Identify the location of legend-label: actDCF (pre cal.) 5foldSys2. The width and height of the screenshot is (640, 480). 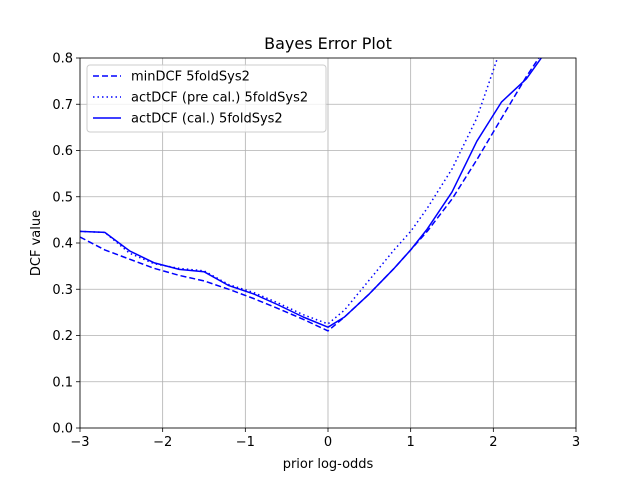
(219, 98).